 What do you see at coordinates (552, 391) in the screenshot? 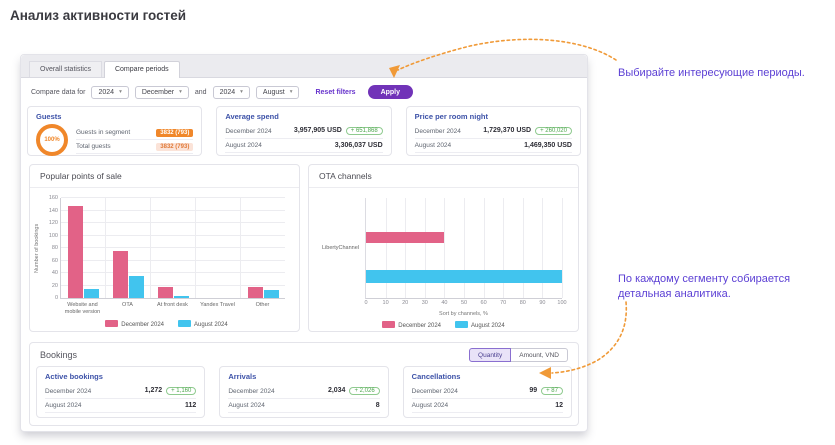
I see `delta-badge: + 87` at bounding box center [552, 391].